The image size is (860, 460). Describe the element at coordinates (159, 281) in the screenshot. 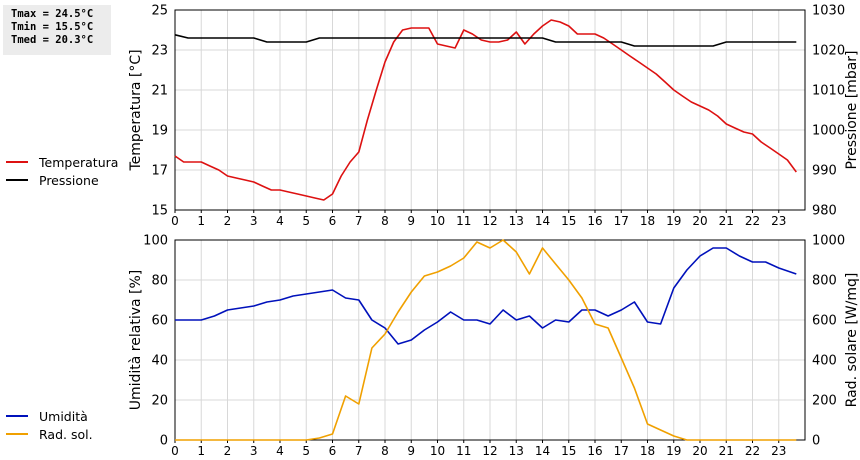

I see `chart2-ytick-left: 80` at that location.